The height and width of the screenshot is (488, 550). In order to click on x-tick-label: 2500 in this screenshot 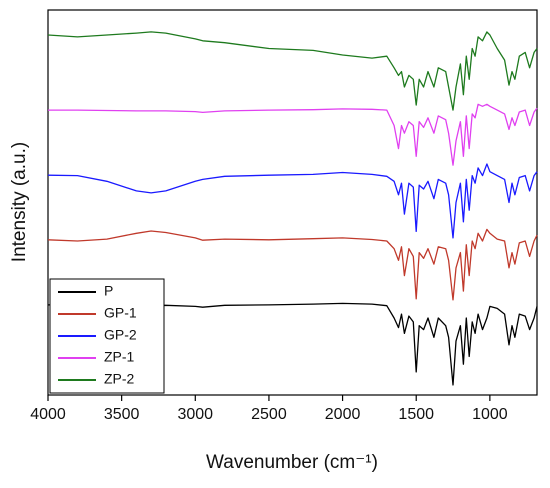, I will do `click(269, 414)`.